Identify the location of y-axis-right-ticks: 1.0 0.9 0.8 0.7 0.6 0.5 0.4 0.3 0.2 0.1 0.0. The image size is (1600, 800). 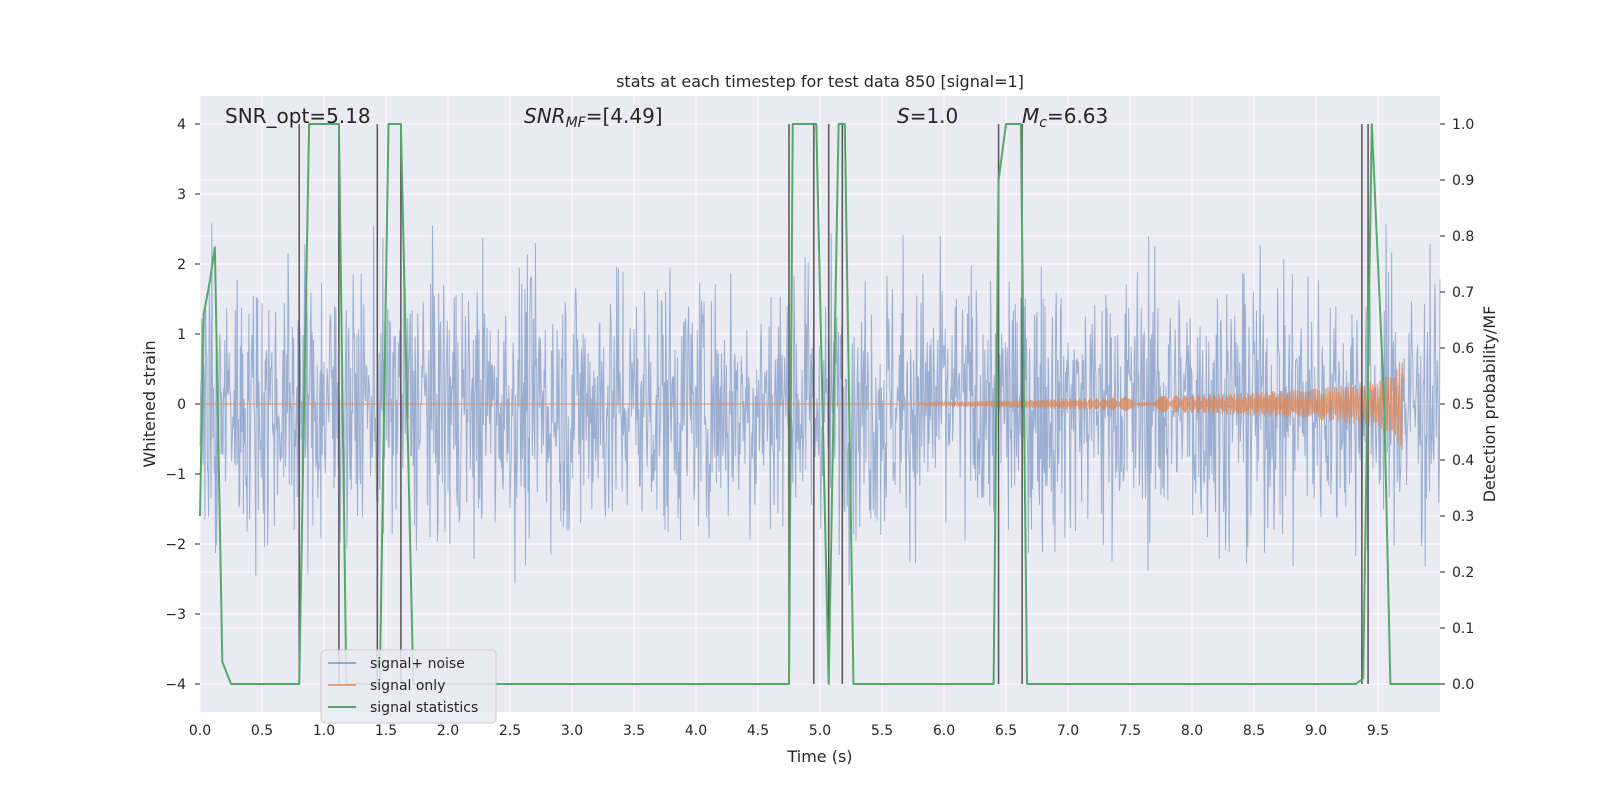
(1457, 405).